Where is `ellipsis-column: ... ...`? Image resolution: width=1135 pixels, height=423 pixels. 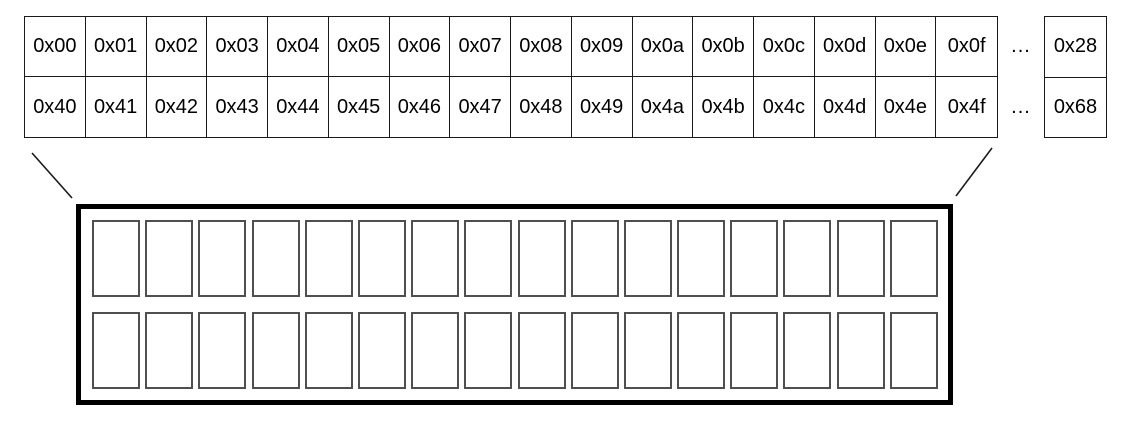 ellipsis-column: ... ... is located at coordinates (1021, 77).